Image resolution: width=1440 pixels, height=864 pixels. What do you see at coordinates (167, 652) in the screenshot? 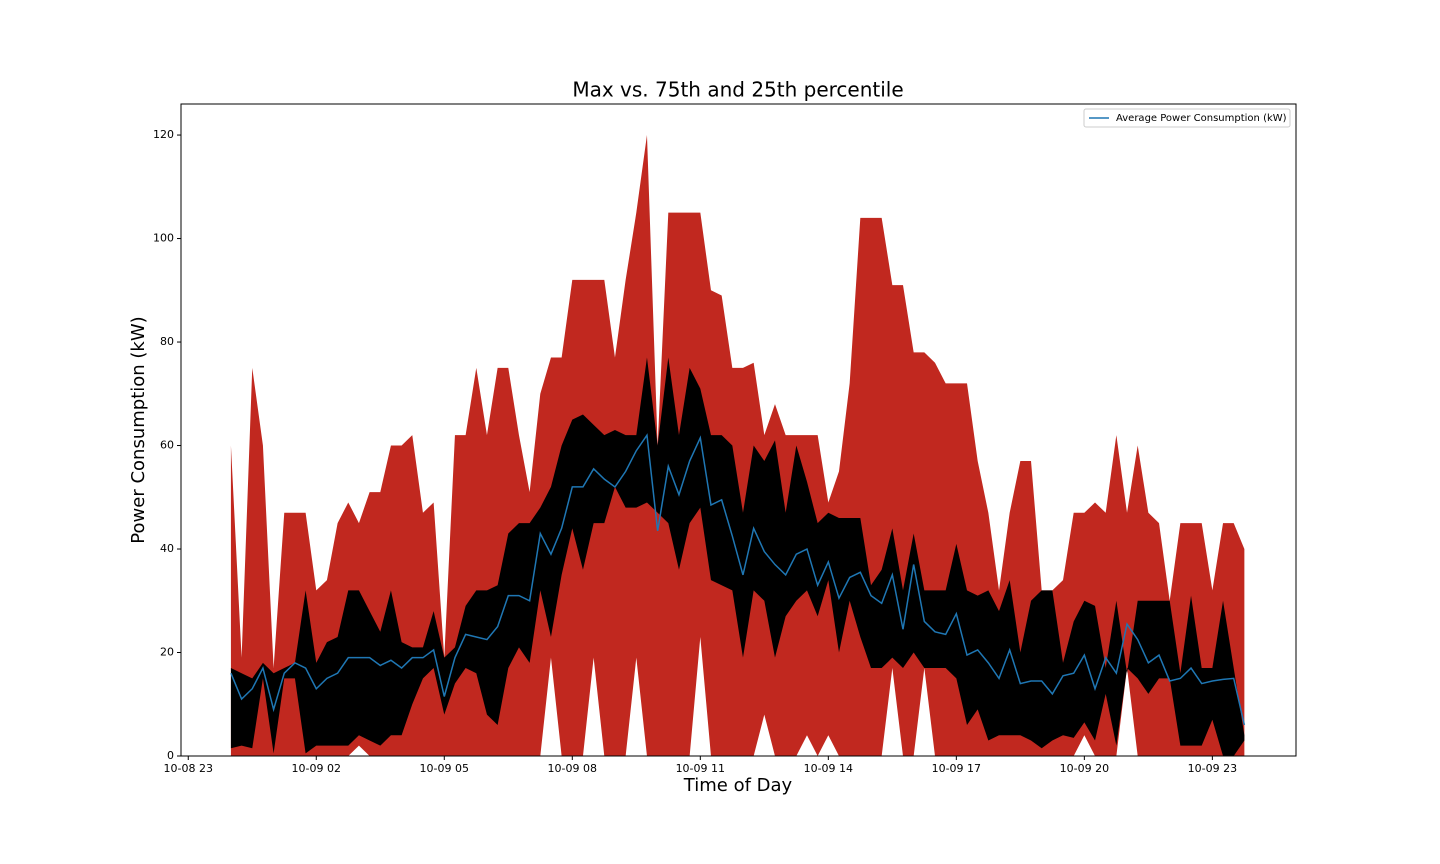
I see `y-tick-label: 20` at bounding box center [167, 652].